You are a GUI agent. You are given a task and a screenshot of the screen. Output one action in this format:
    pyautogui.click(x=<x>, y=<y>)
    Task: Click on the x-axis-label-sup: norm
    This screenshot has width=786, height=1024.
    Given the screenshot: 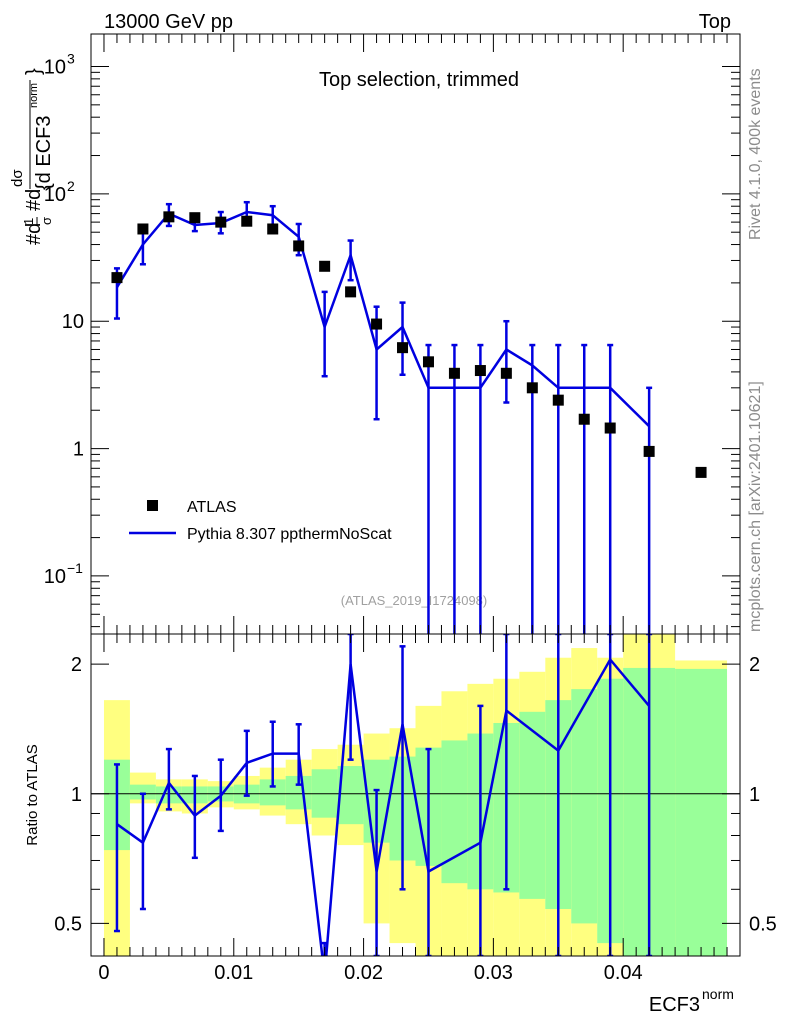 What is the action you would take?
    pyautogui.click(x=718, y=994)
    